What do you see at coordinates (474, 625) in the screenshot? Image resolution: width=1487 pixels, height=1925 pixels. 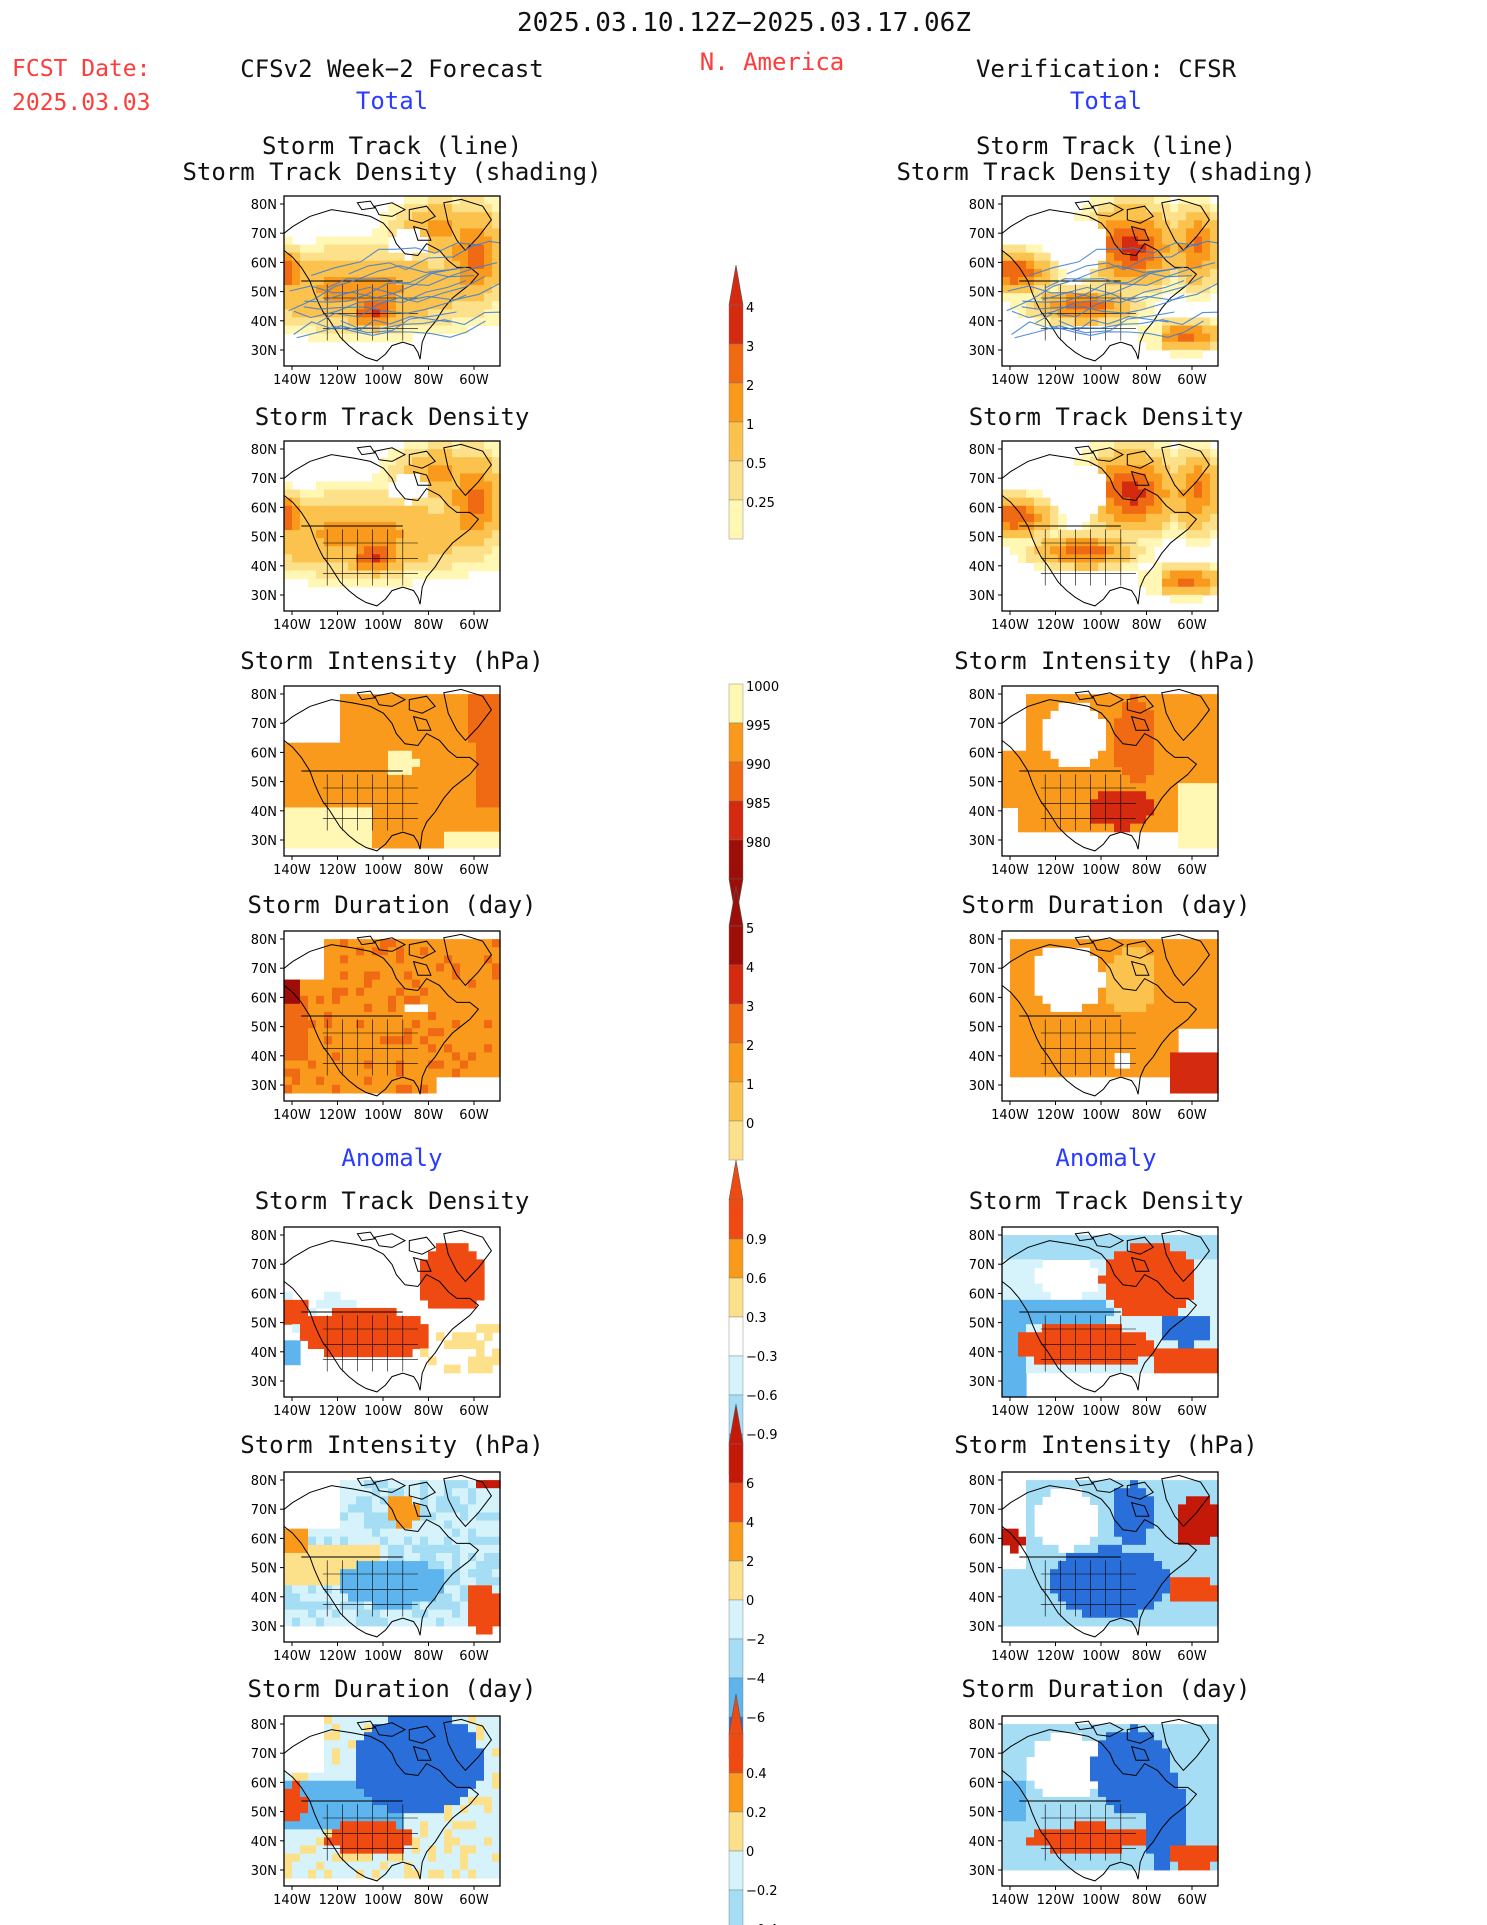 I see `lon-label: 60W` at bounding box center [474, 625].